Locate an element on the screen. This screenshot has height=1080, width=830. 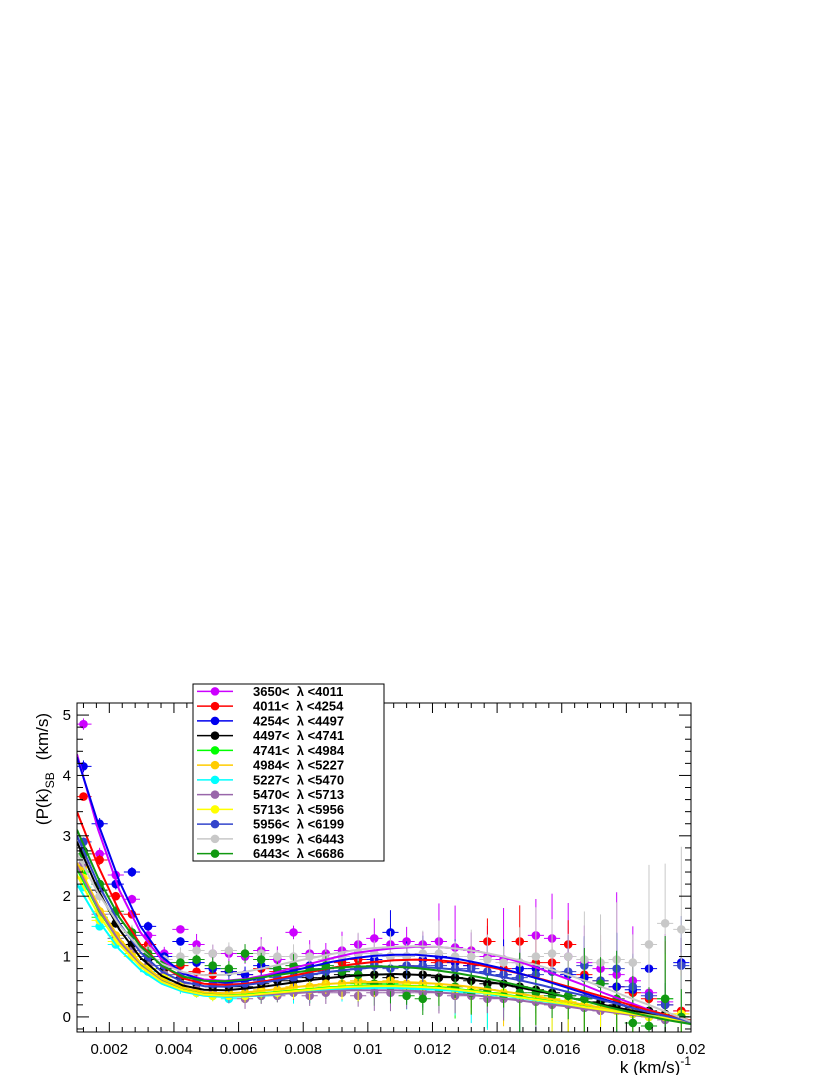
y-tick-label: 1 is located at coordinates (67, 957).